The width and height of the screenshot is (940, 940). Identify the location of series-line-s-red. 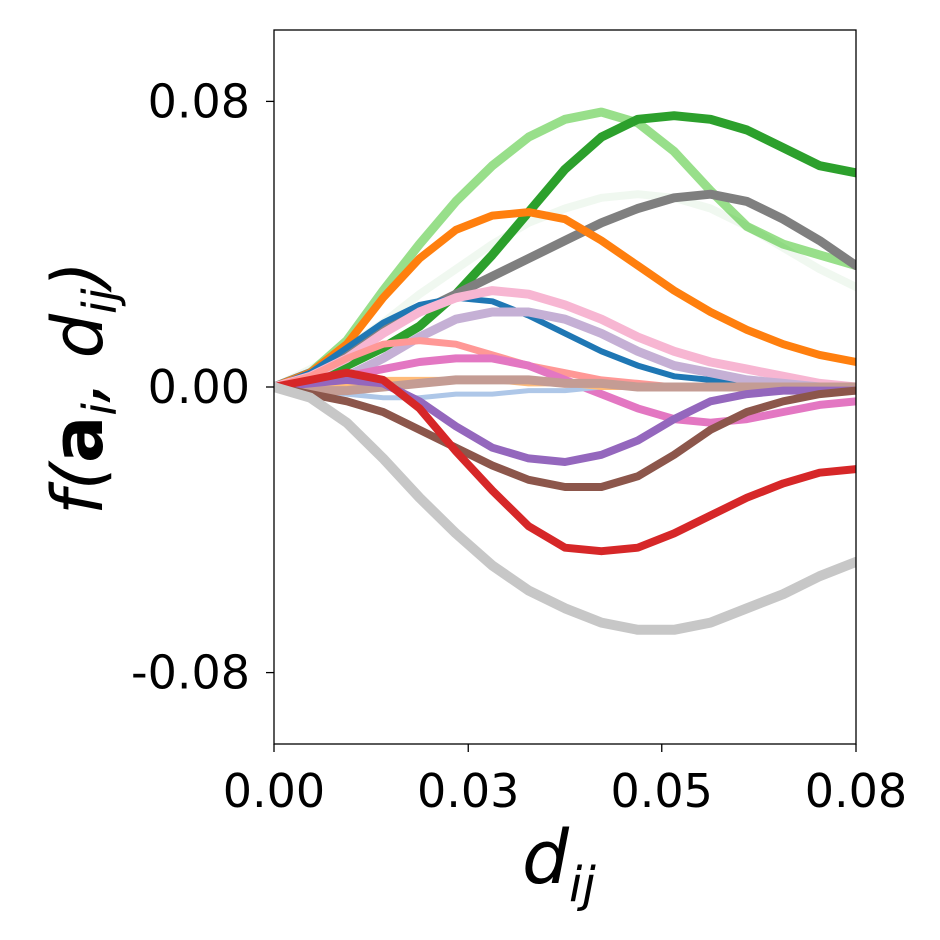
(565, 462).